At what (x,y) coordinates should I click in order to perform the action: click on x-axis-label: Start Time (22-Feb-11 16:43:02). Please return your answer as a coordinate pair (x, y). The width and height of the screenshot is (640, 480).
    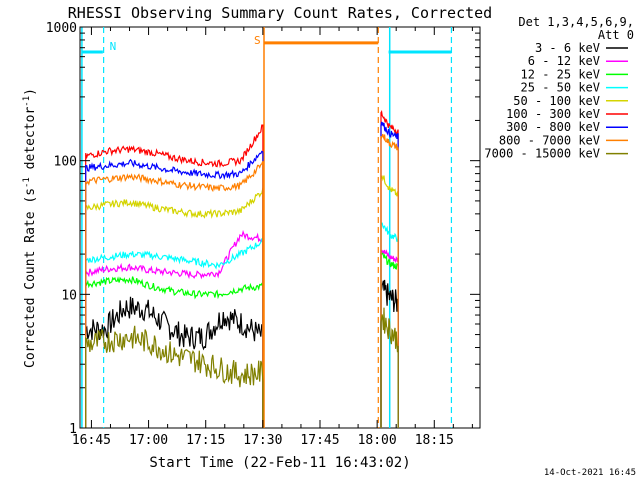
    Looking at the image, I should click on (279, 463).